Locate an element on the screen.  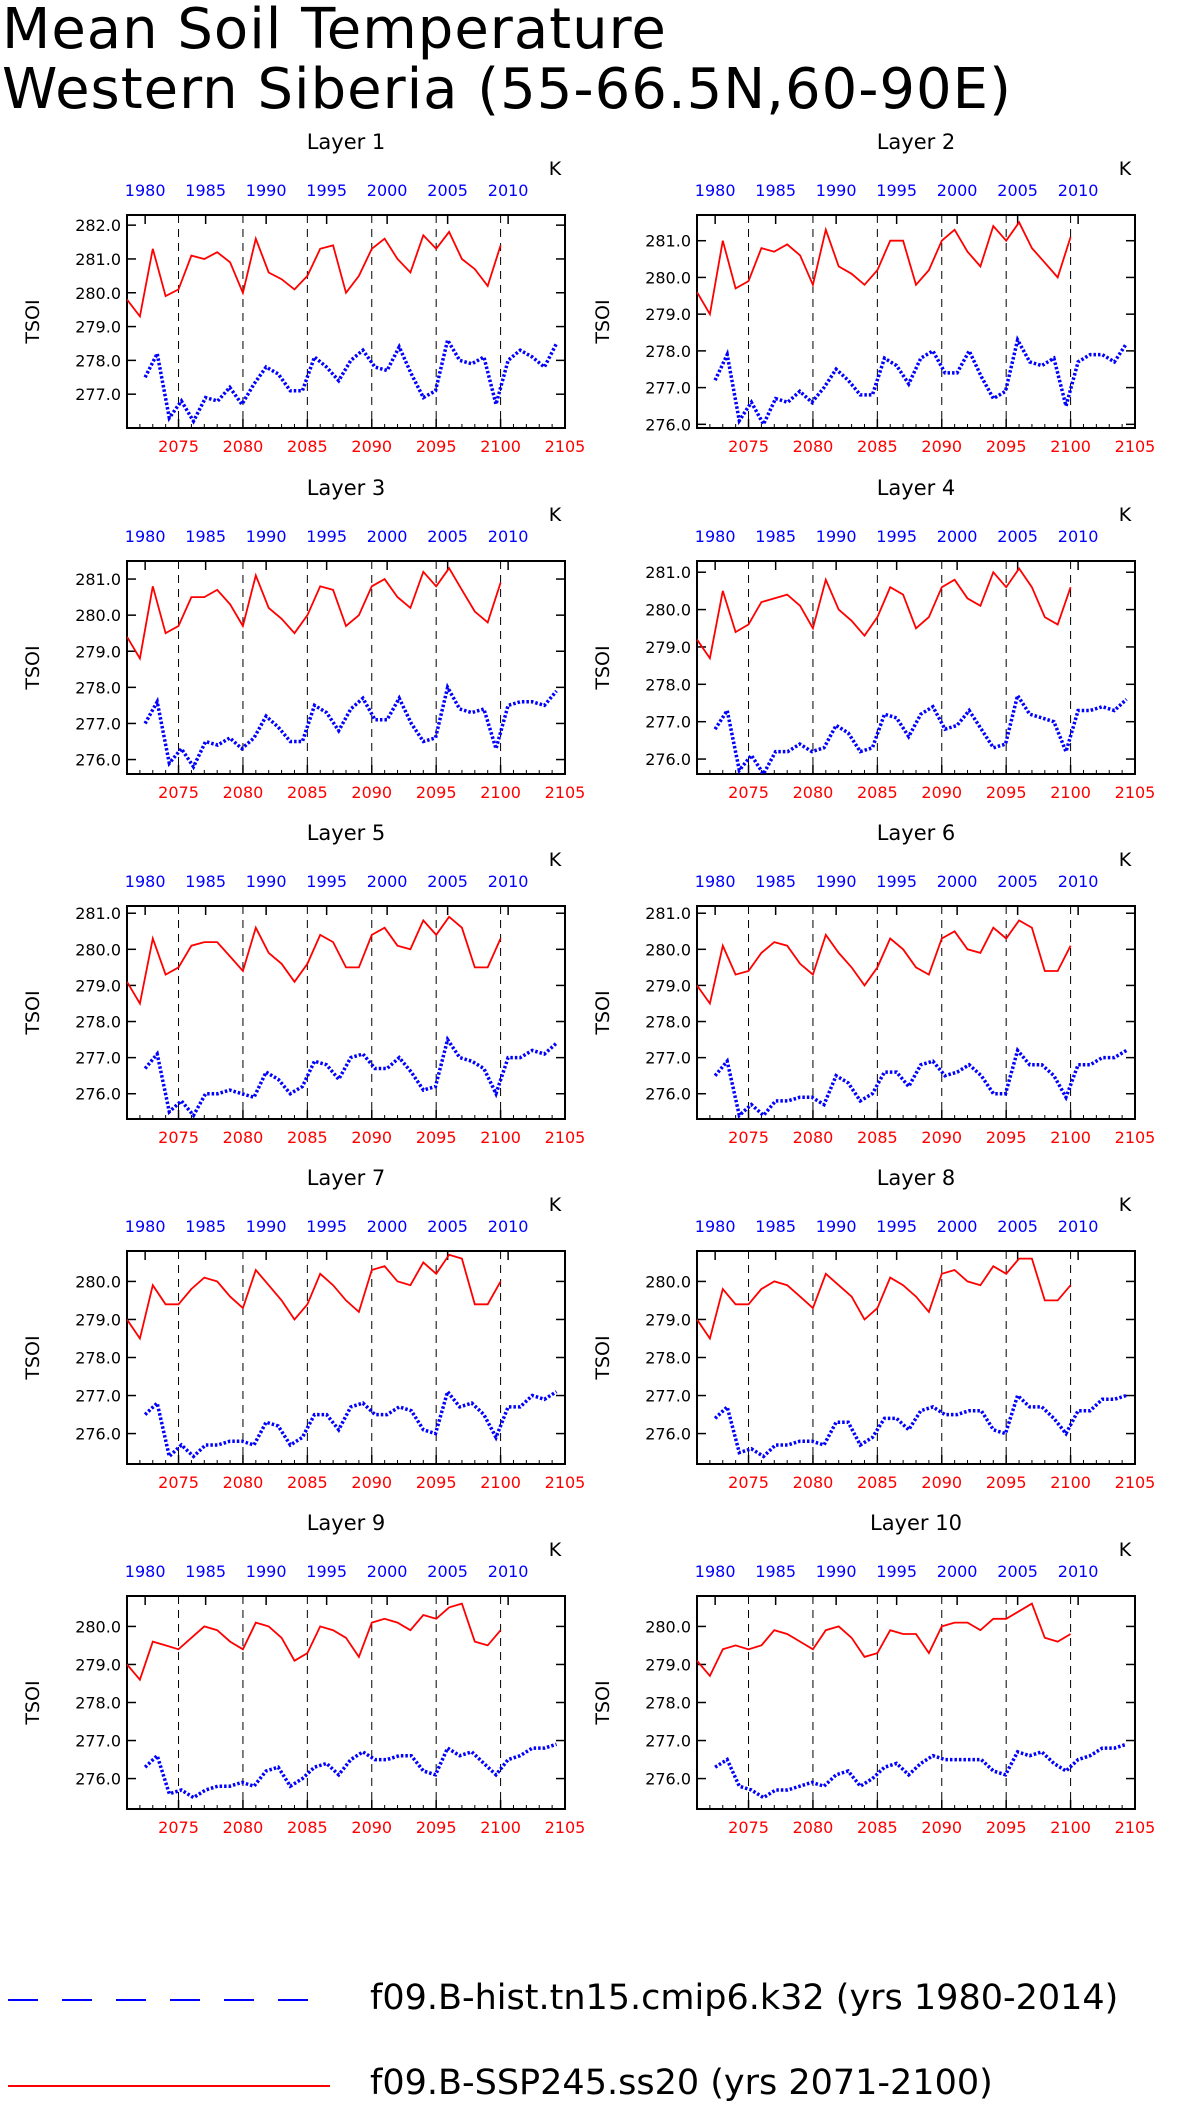
panel-title: Layer 8 is located at coordinates (916, 1178).